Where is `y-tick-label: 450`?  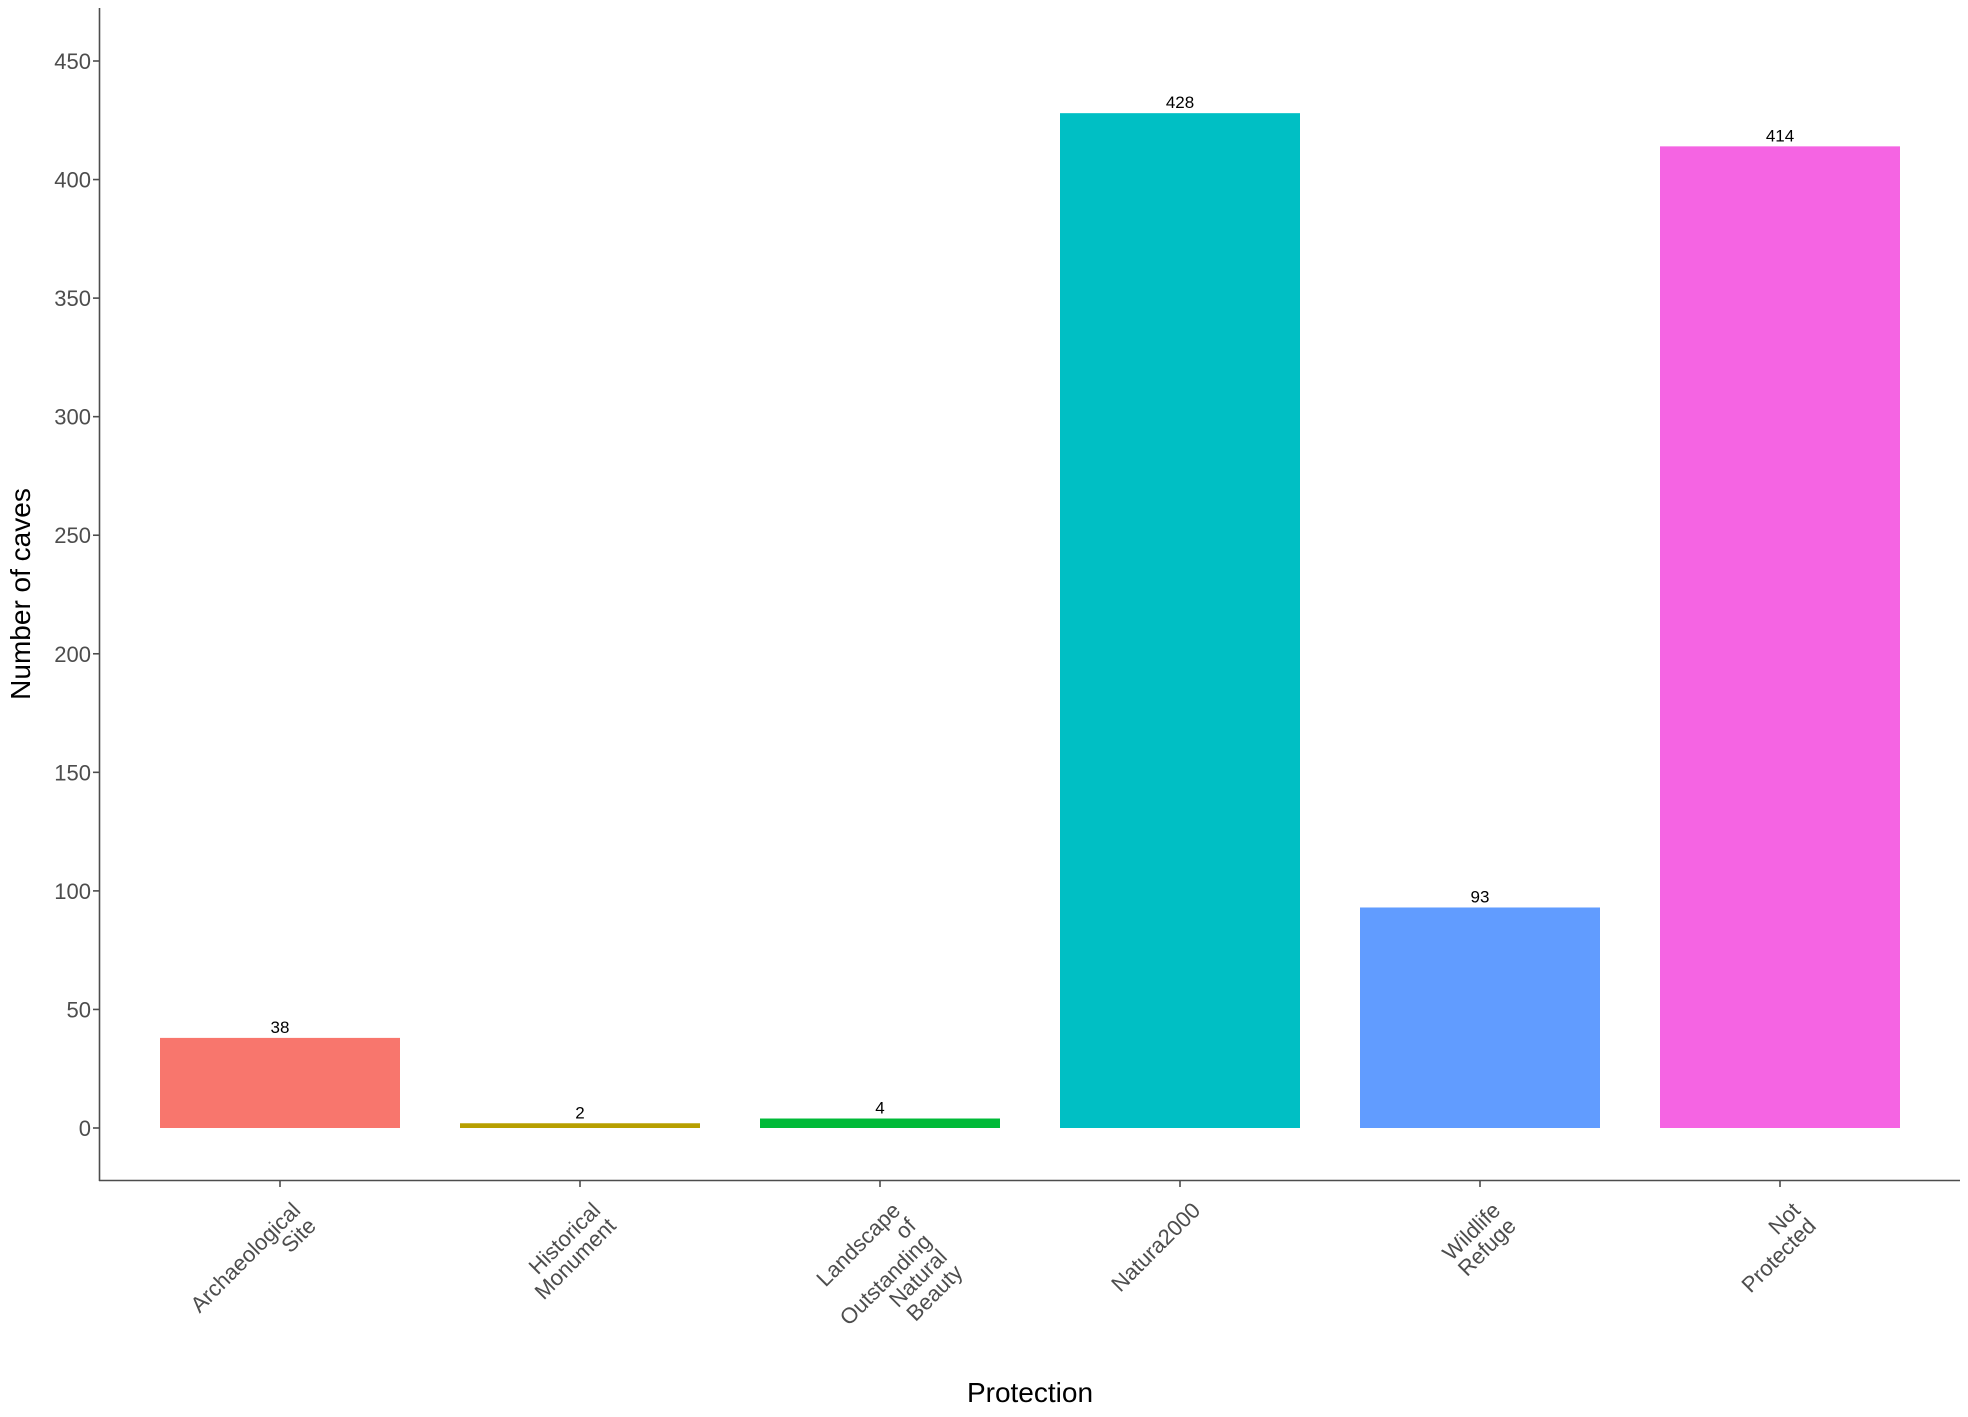 y-tick-label: 450 is located at coordinates (72, 61).